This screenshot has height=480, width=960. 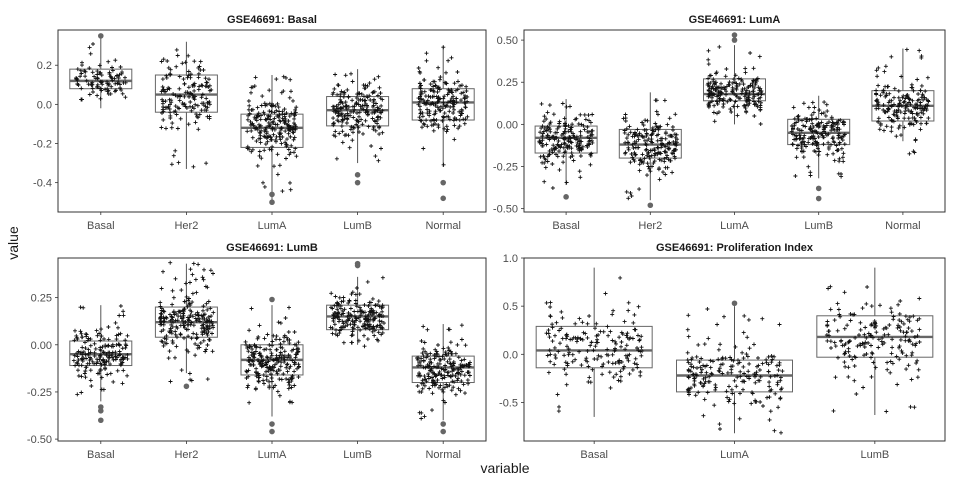 What do you see at coordinates (272, 248) in the screenshot?
I see `panel-title: GSE46691: LumB` at bounding box center [272, 248].